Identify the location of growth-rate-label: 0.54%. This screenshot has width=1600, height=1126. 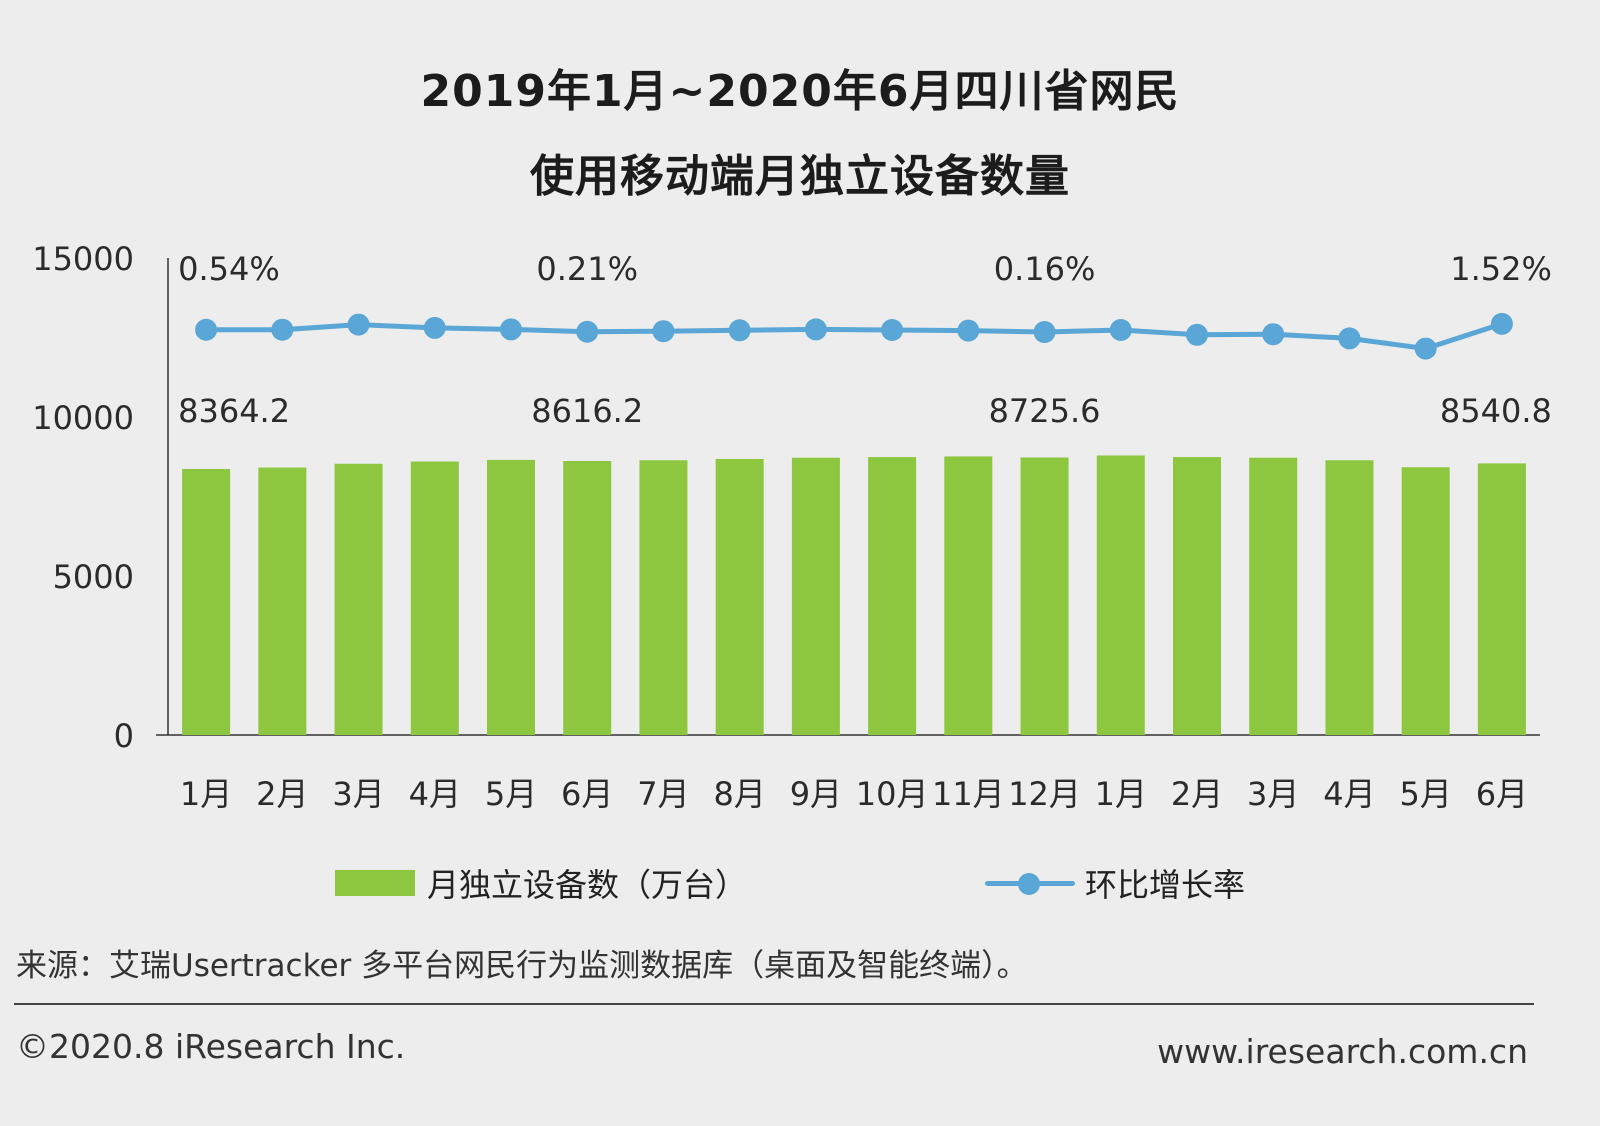
(229, 269).